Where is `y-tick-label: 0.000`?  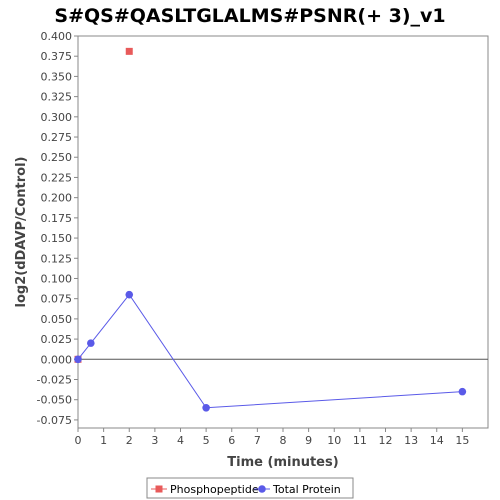
y-tick-label: 0.000 is located at coordinates (57, 359).